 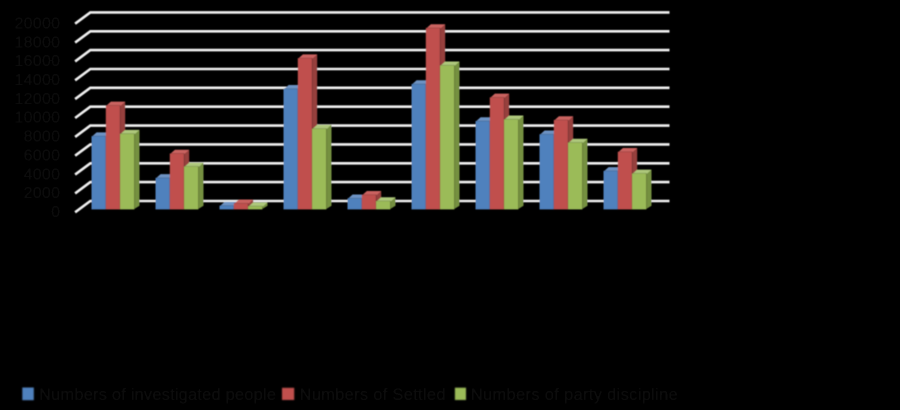 I want to click on svg-text: 0, so click(x=55, y=212).